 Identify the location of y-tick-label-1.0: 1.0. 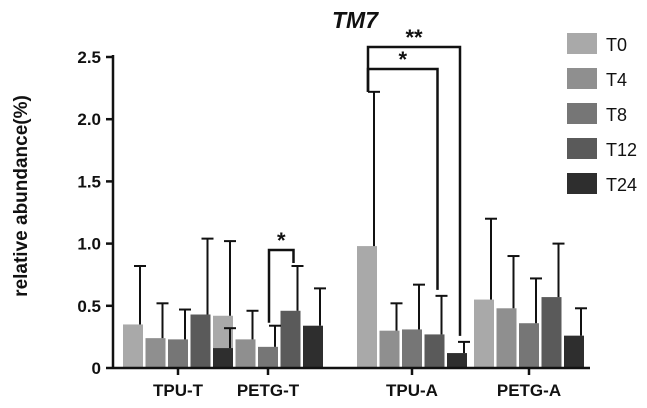
(89, 244).